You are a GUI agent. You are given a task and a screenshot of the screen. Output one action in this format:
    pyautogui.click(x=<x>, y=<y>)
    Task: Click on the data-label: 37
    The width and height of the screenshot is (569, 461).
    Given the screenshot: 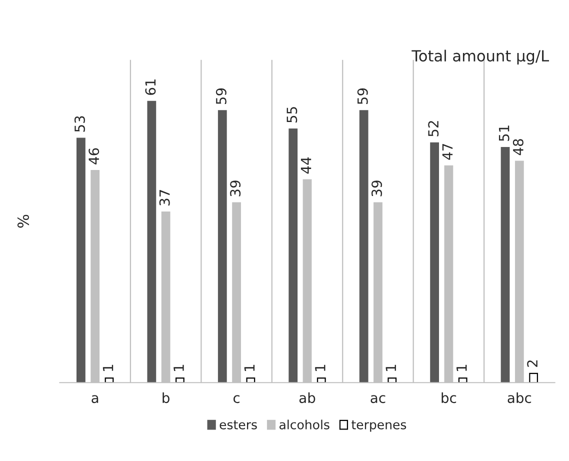 What is the action you would take?
    pyautogui.click(x=164, y=198)
    